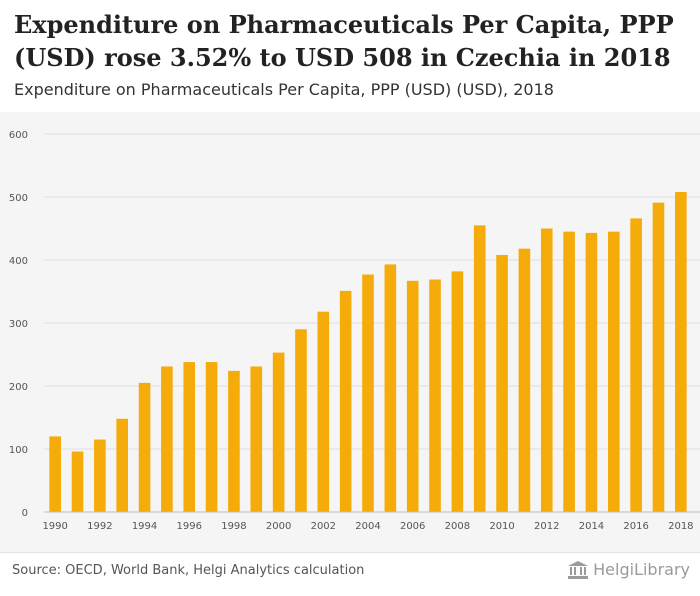 The height and width of the screenshot is (596, 700). Describe the element at coordinates (390, 388) in the screenshot. I see `bar-2005` at that location.